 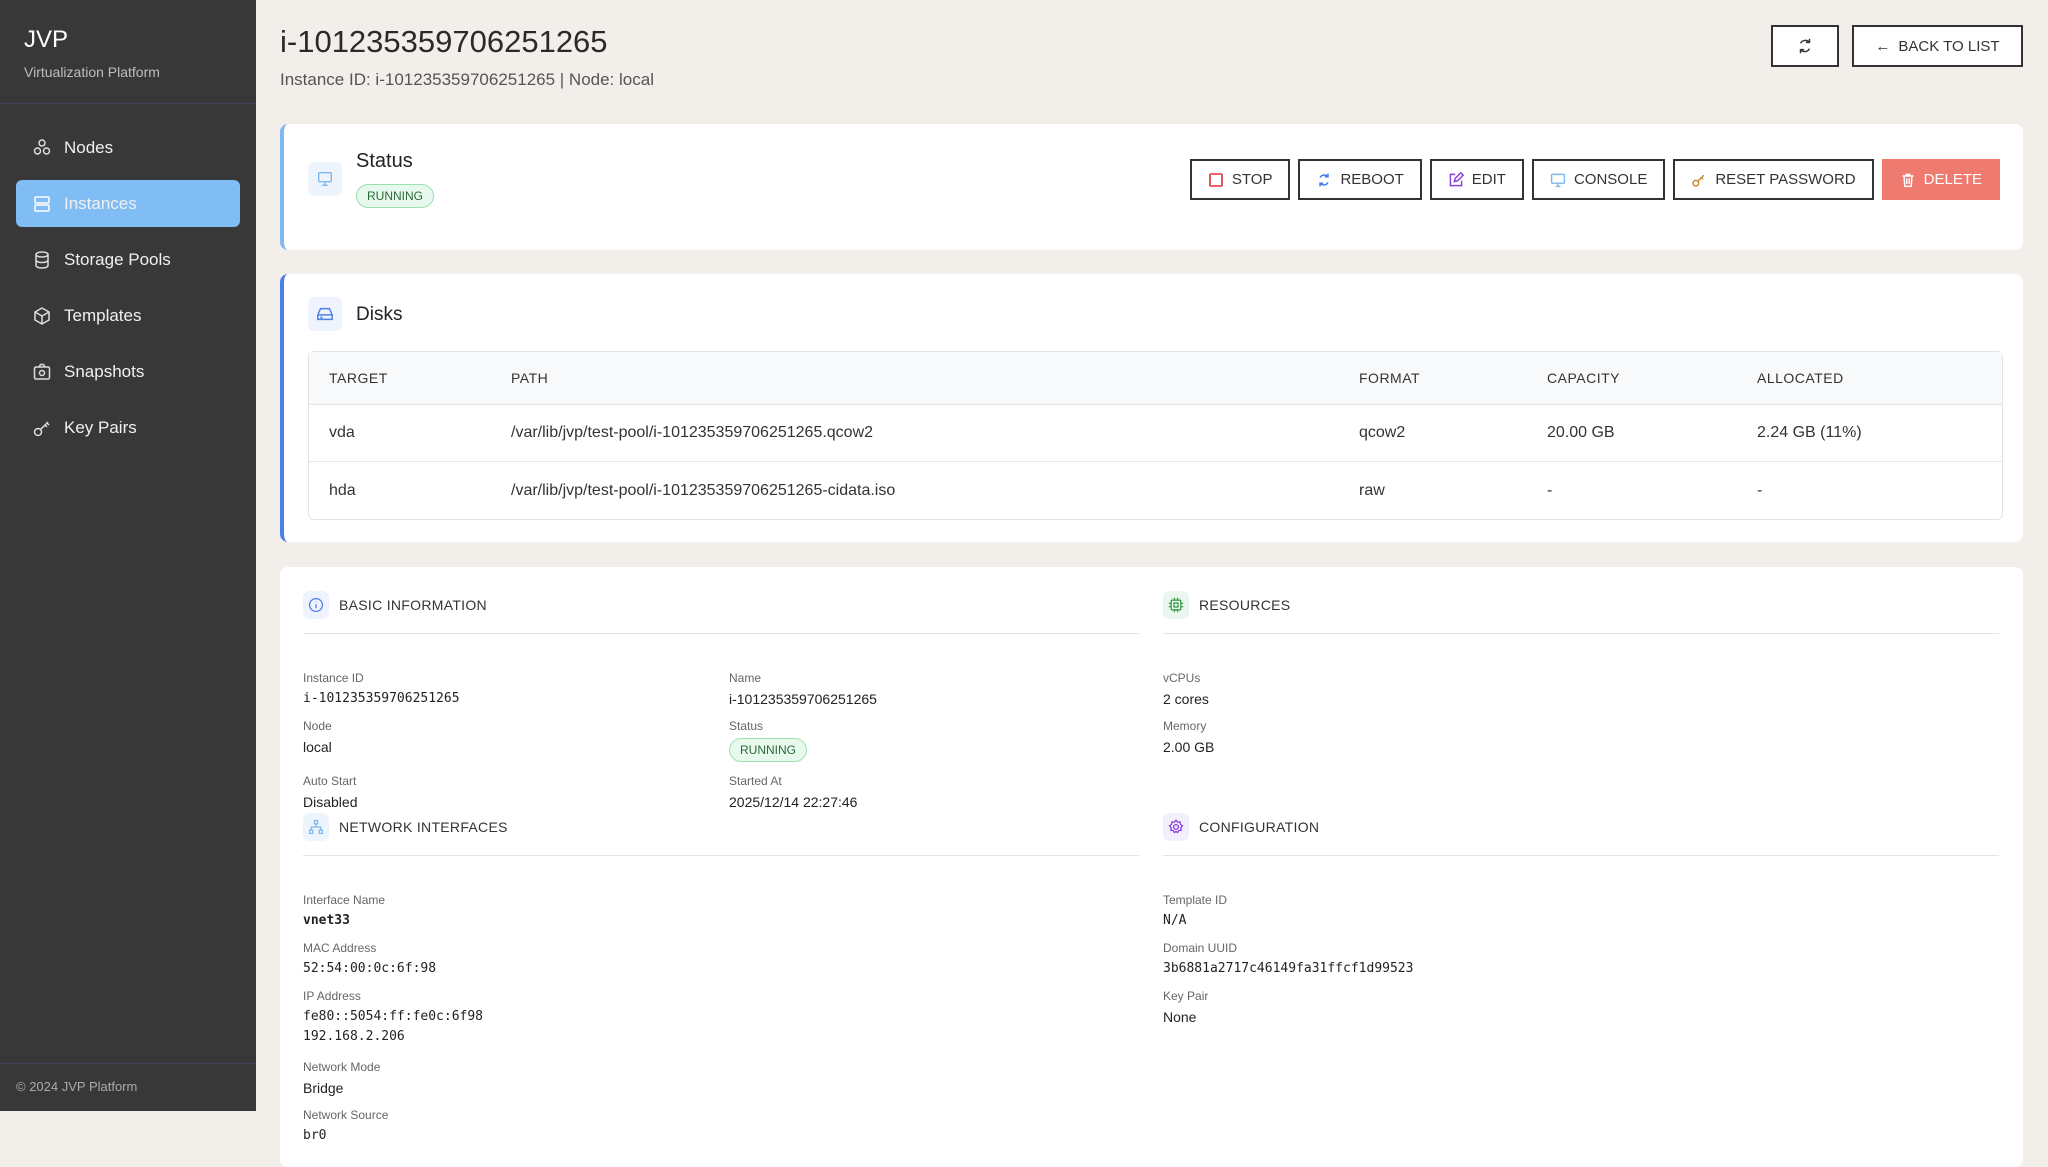 I want to click on delete-label: DELETE, so click(x=1952, y=179).